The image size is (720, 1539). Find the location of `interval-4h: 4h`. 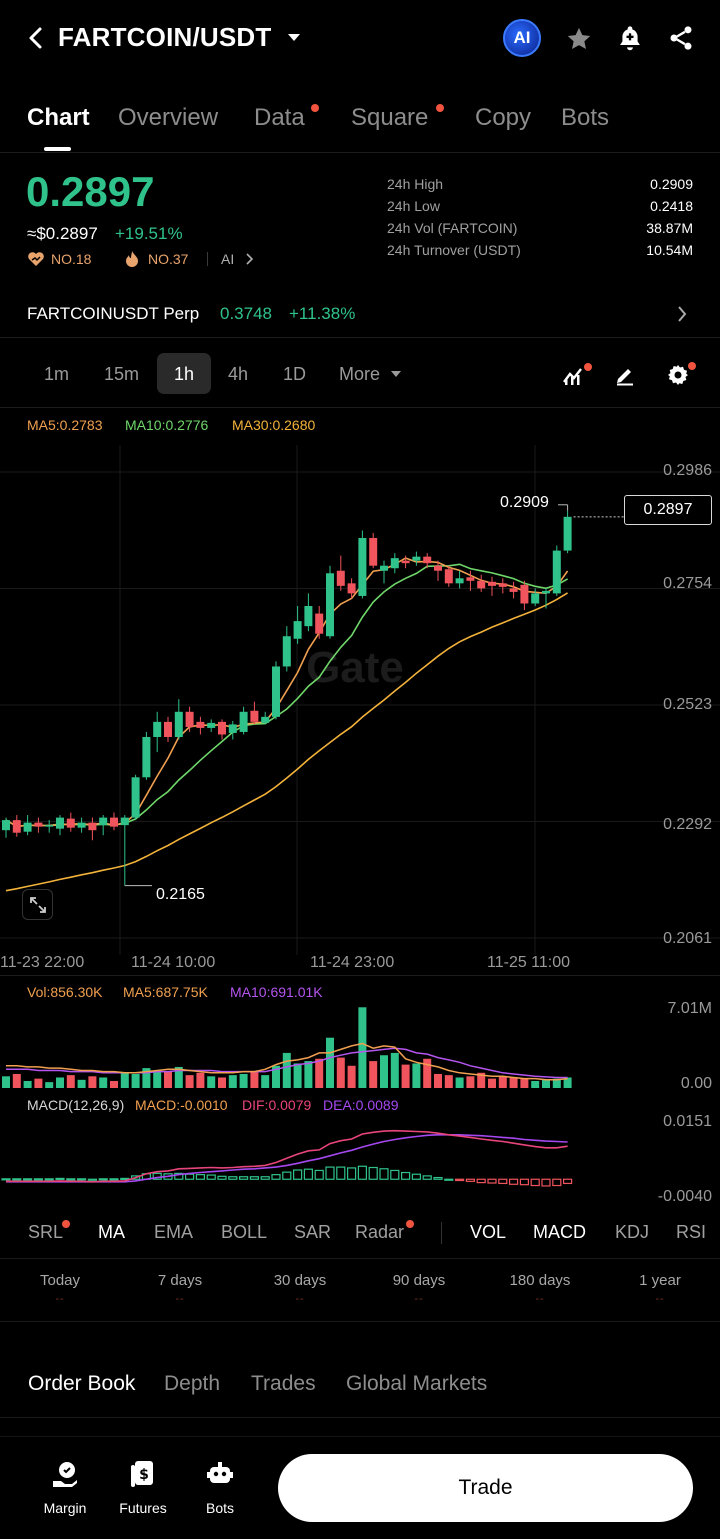

interval-4h: 4h is located at coordinates (238, 374).